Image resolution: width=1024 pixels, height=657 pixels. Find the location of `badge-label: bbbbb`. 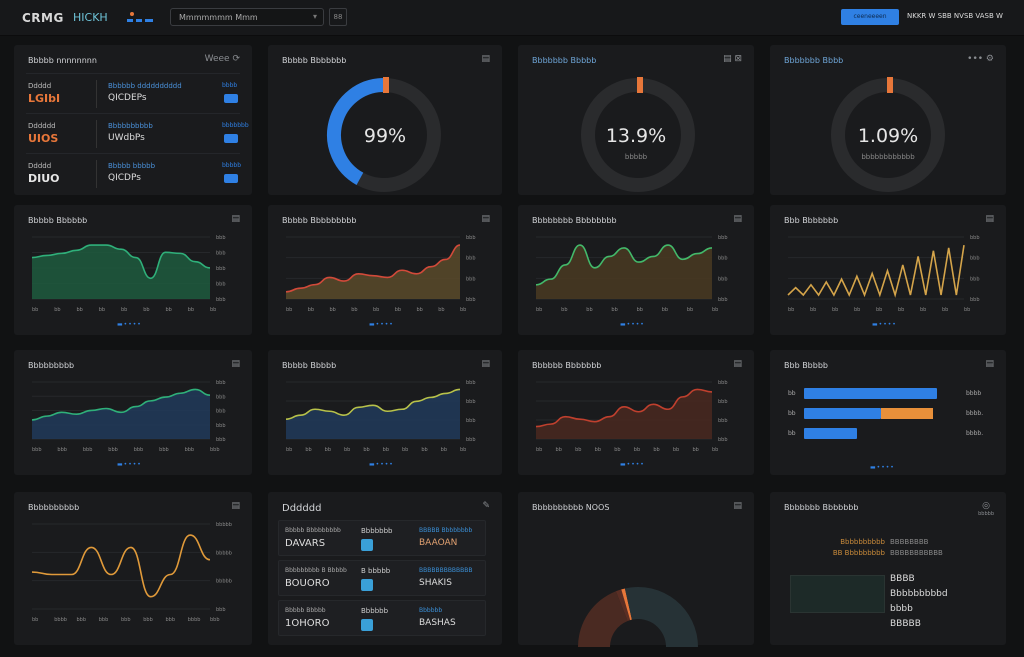

badge-label: bbbbb is located at coordinates (232, 165).